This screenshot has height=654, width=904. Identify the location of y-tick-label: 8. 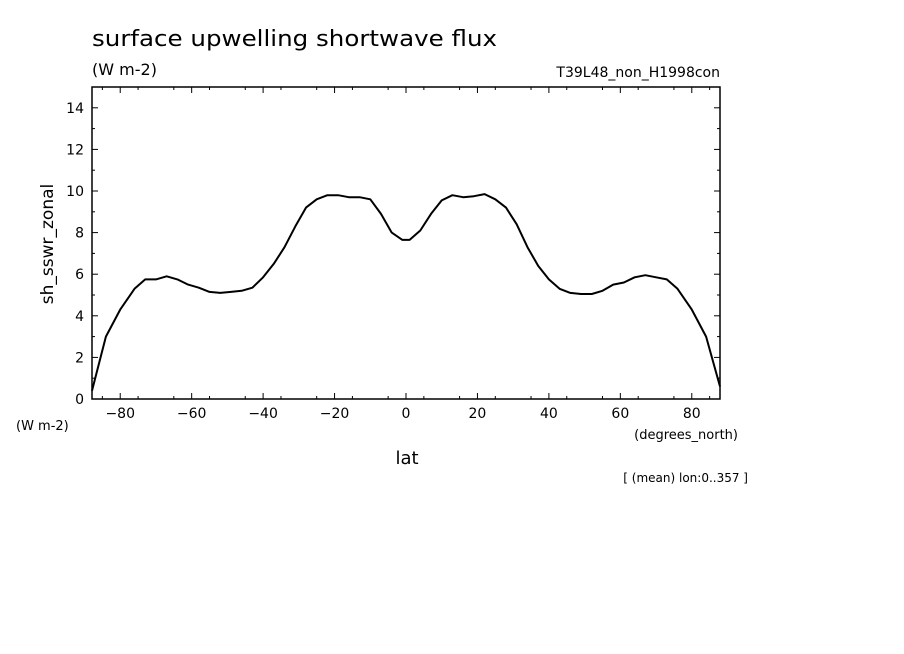
(79, 234).